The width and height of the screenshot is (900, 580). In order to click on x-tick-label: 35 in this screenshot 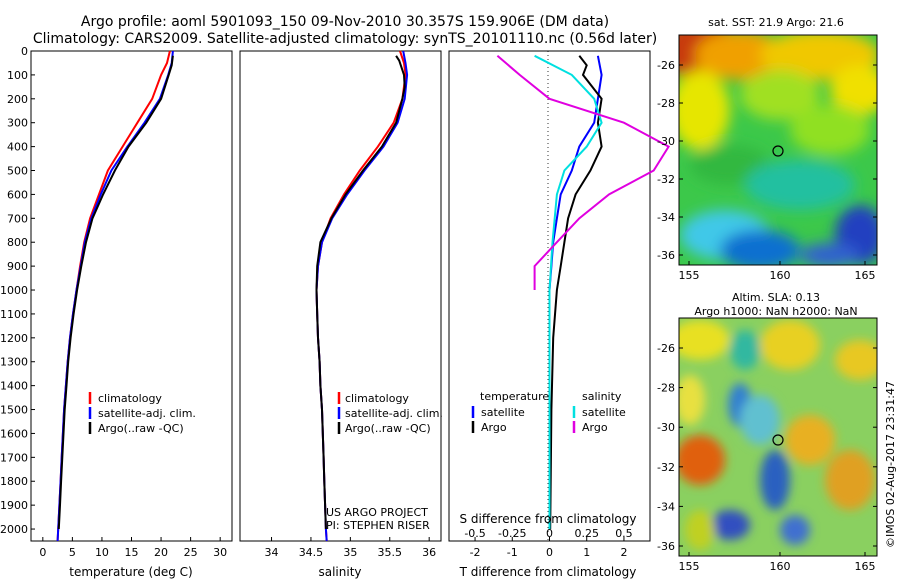, I will do `click(350, 552)`.